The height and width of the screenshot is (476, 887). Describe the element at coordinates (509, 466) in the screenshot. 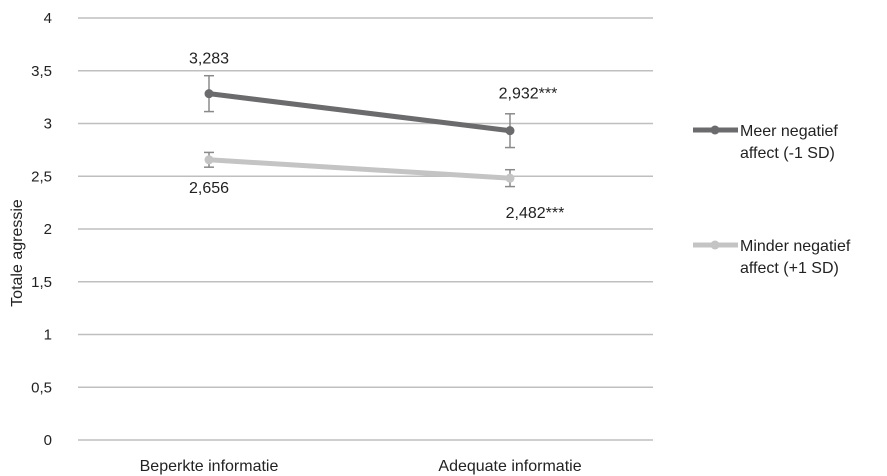

I see `x-category-label: Adequate informatie` at that location.